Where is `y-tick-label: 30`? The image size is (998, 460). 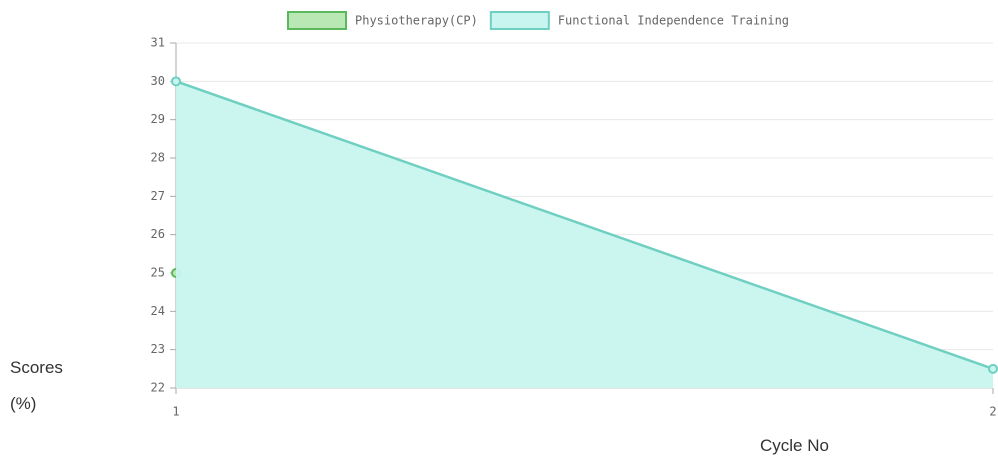
y-tick-label: 30 is located at coordinates (158, 81).